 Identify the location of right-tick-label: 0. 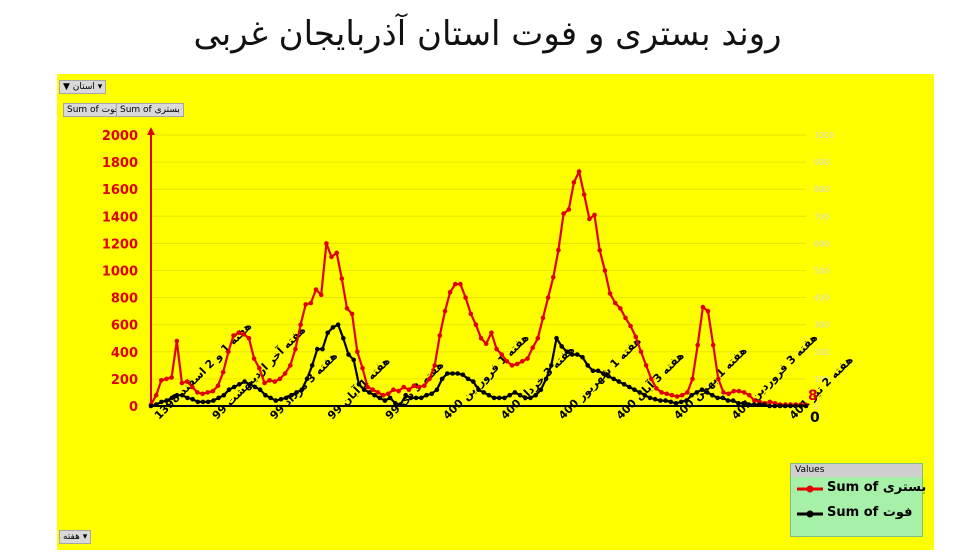
(816, 406).